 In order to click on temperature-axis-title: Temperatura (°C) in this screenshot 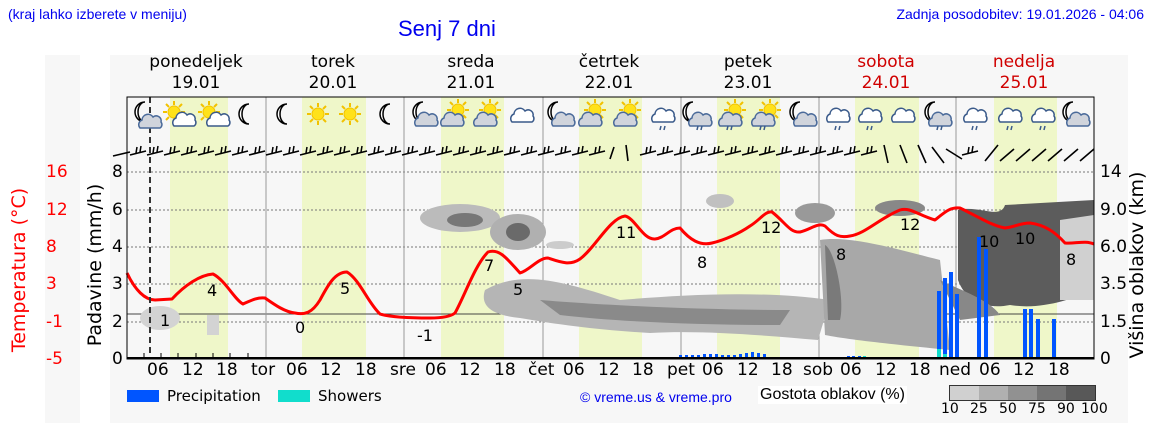, I will do `click(19, 270)`.